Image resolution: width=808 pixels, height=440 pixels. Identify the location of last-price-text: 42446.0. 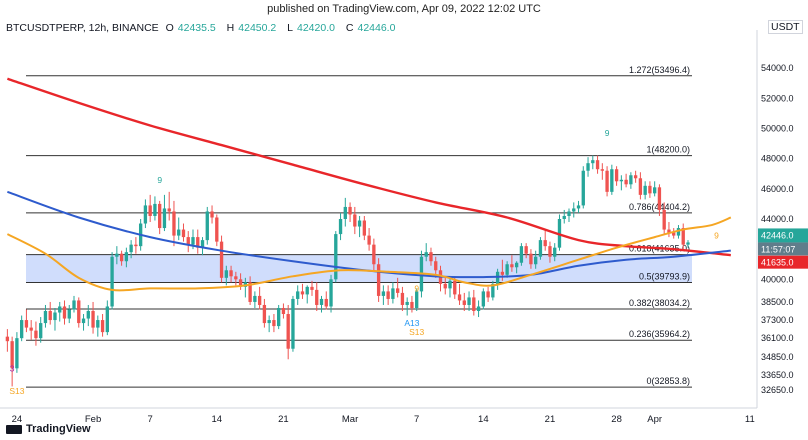
(777, 235).